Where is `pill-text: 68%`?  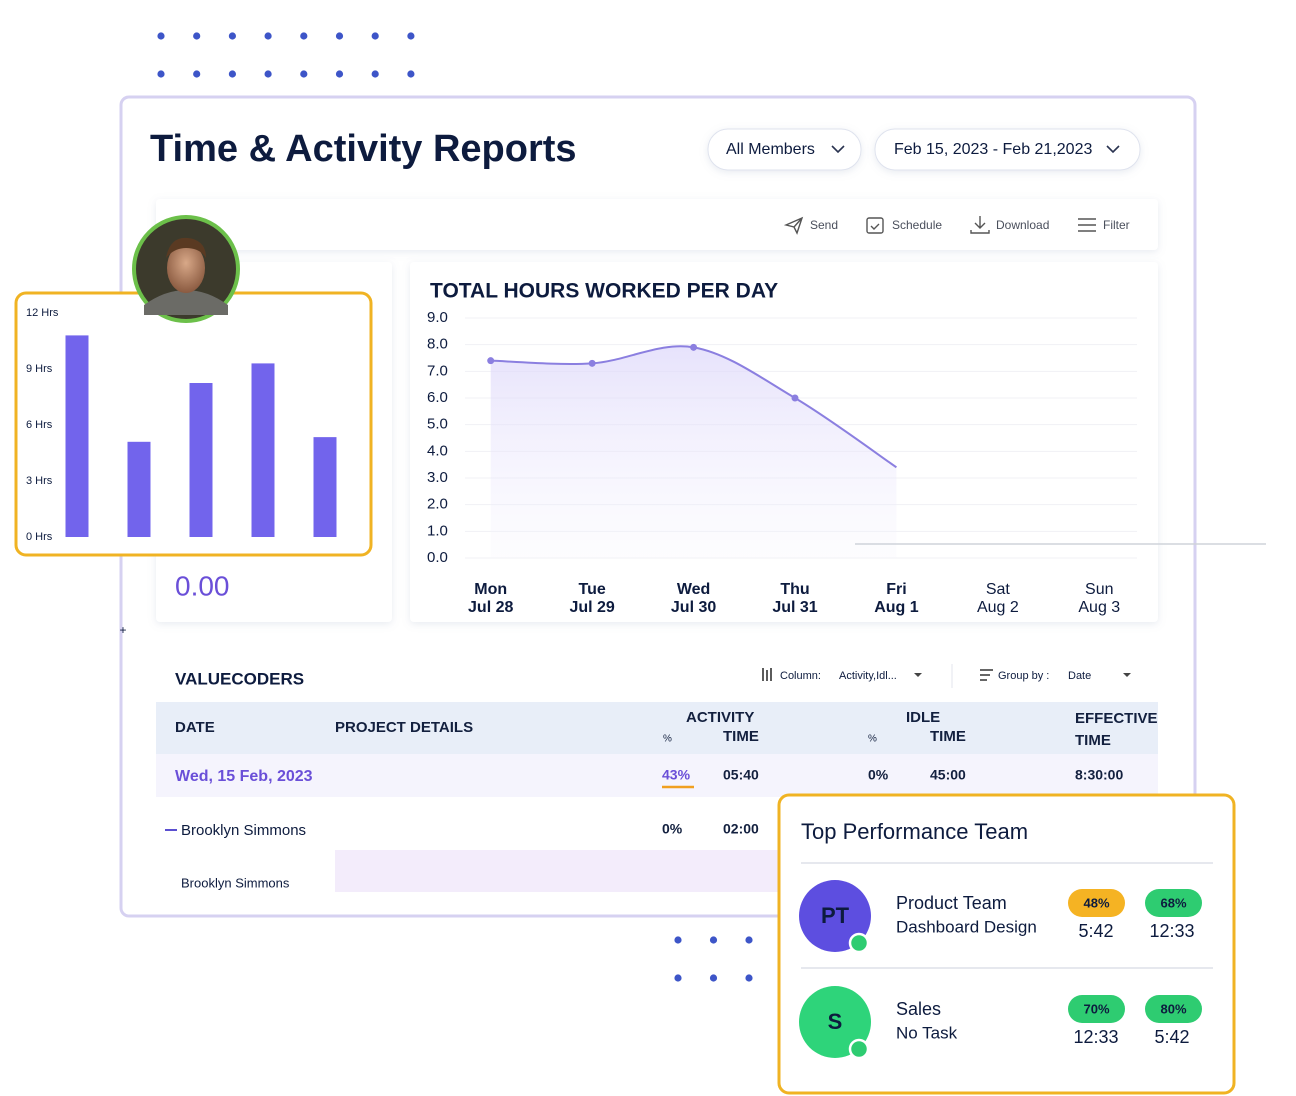 pill-text: 68% is located at coordinates (1173, 902).